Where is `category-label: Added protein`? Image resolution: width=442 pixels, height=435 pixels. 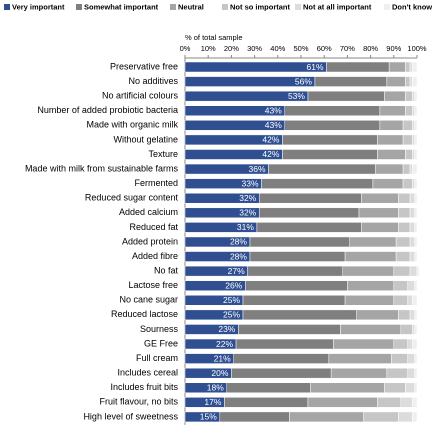
category-label: Added protein is located at coordinates (150, 241).